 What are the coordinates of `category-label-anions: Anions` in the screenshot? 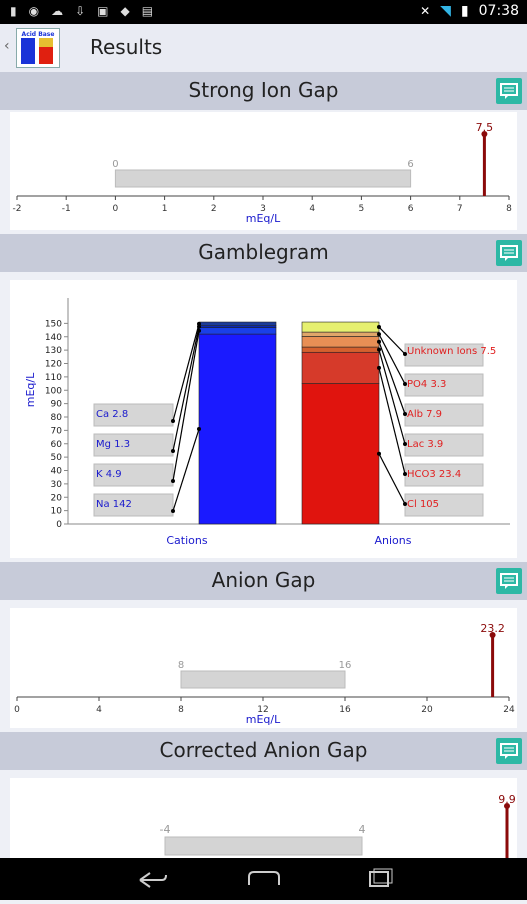 It's located at (393, 540).